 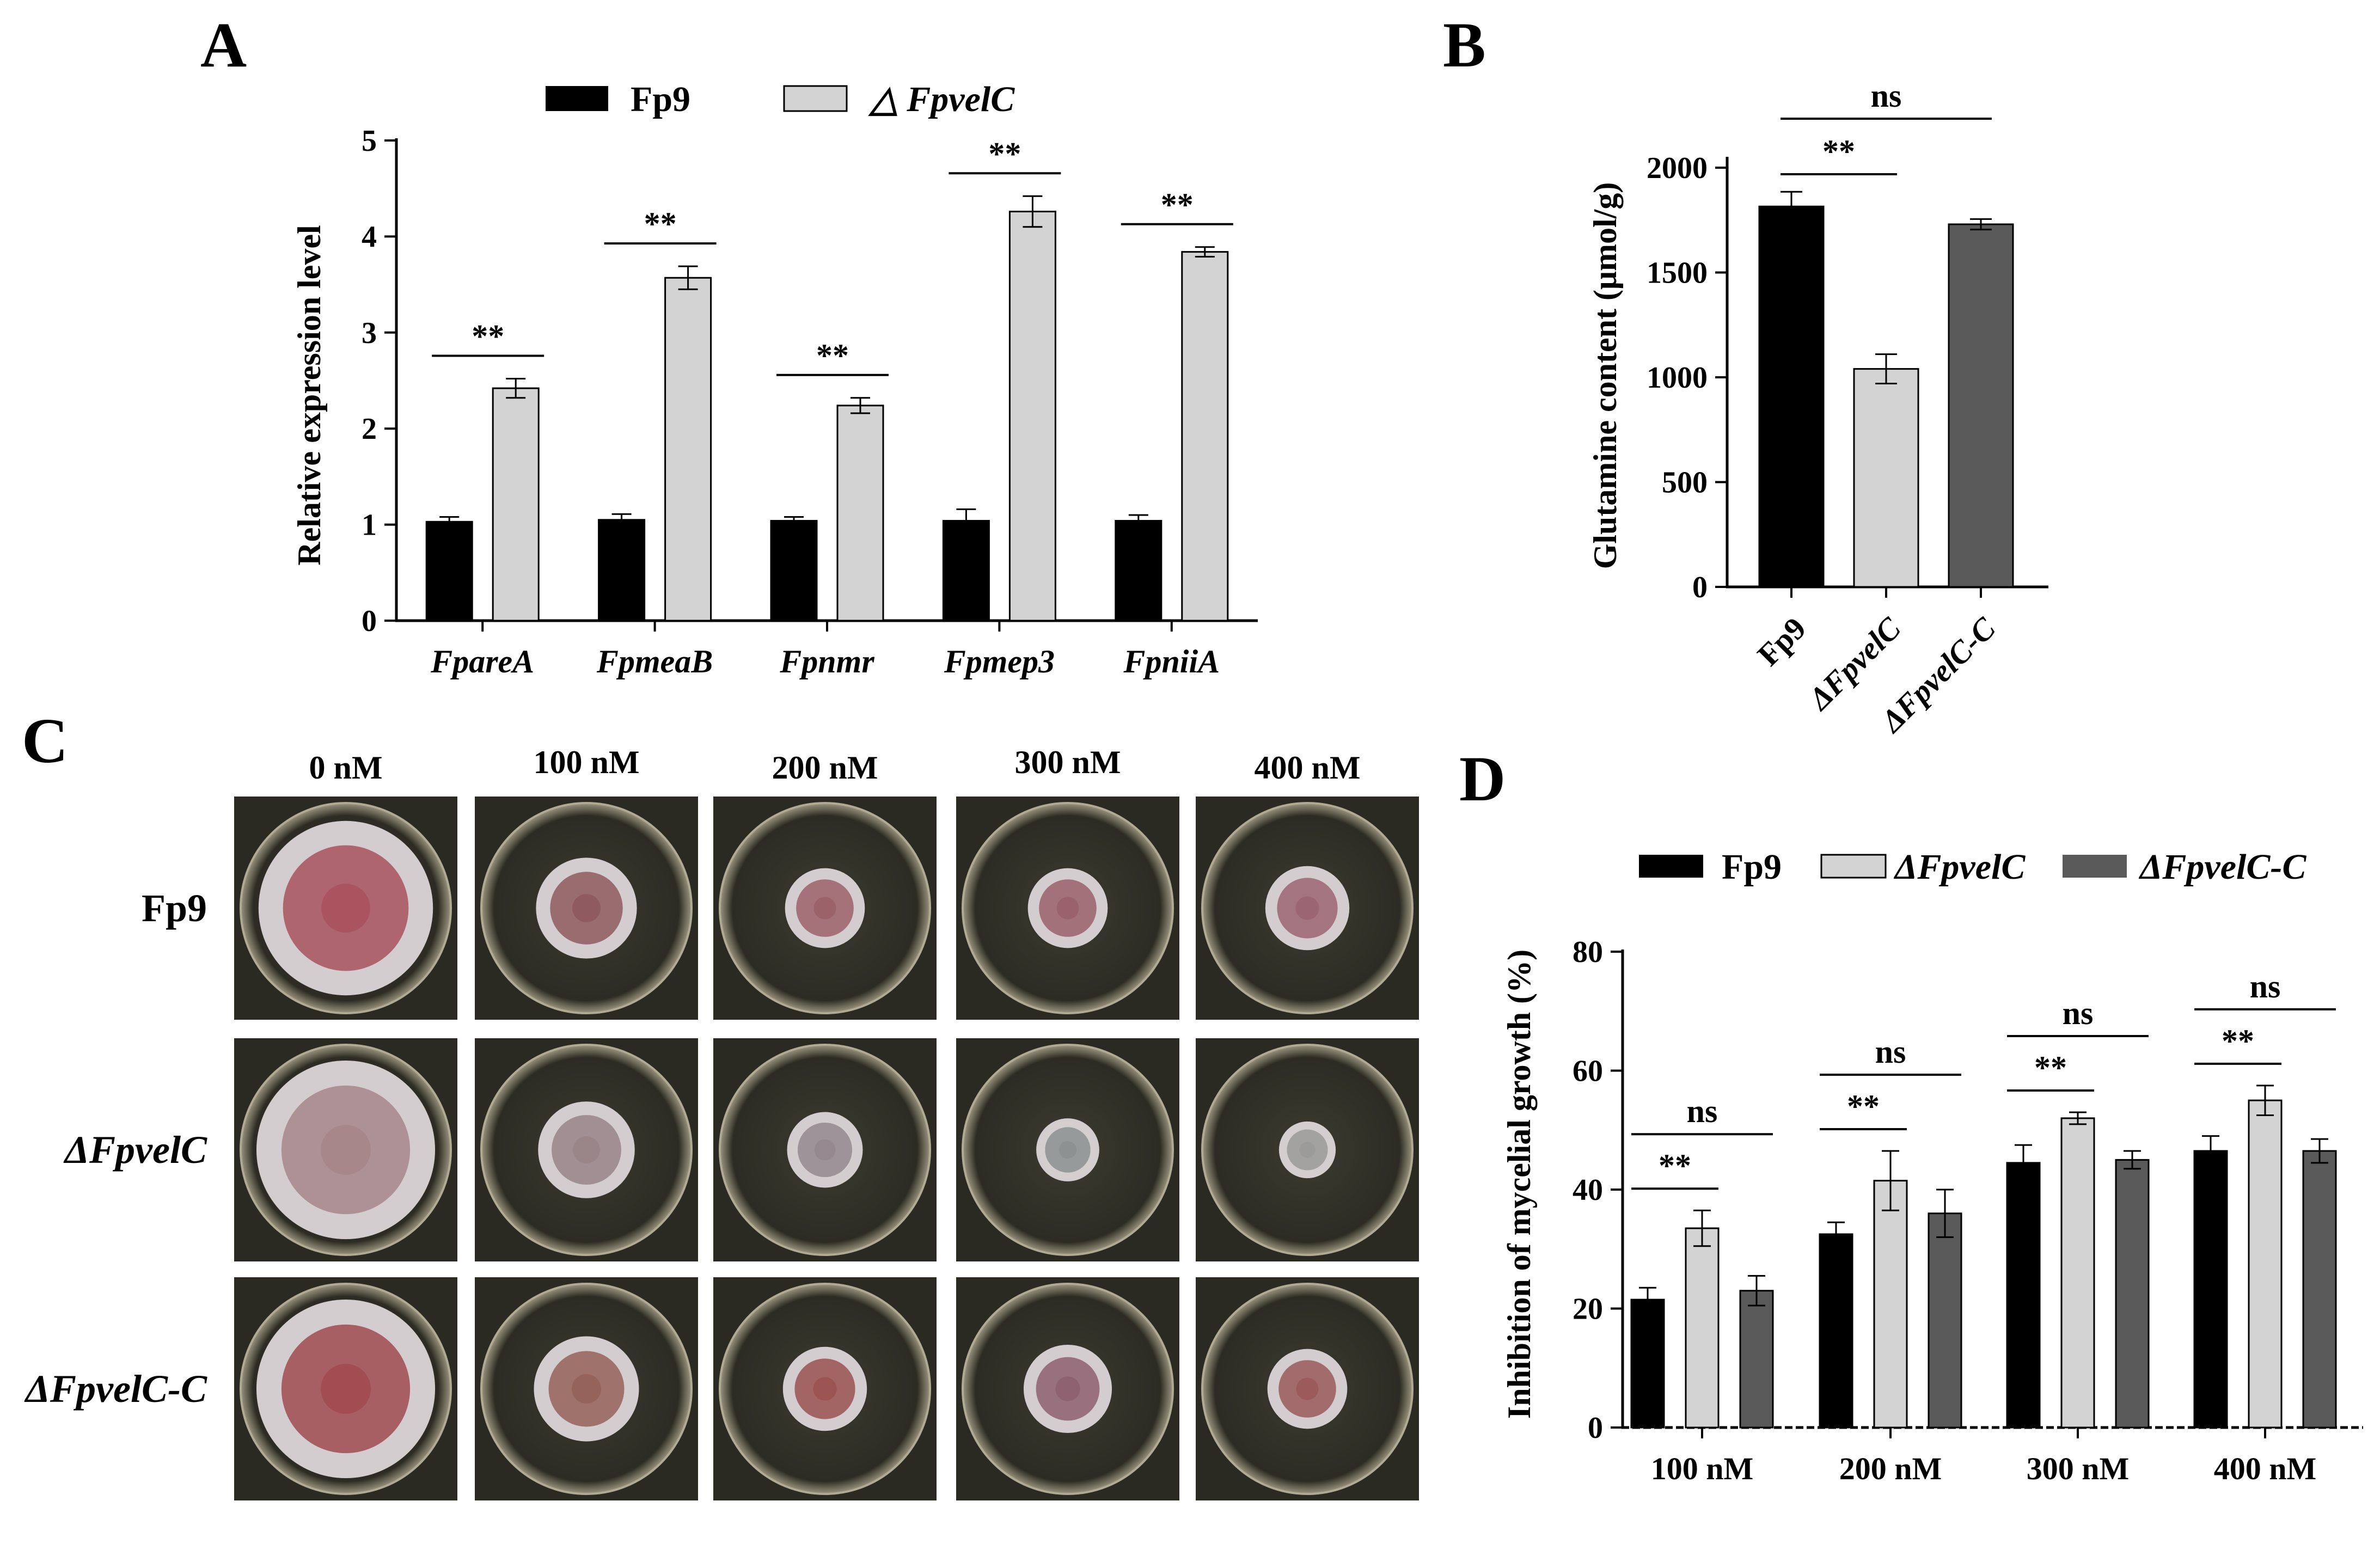 I want to click on y-tick-label-a: 0, so click(x=369, y=621).